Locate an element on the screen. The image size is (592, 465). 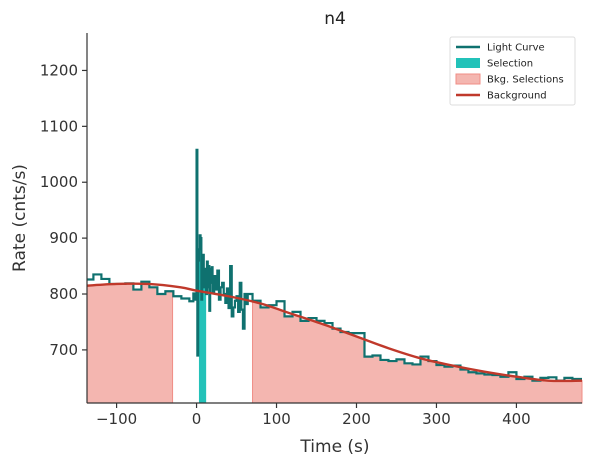
legend-label: Selection is located at coordinates (510, 64).